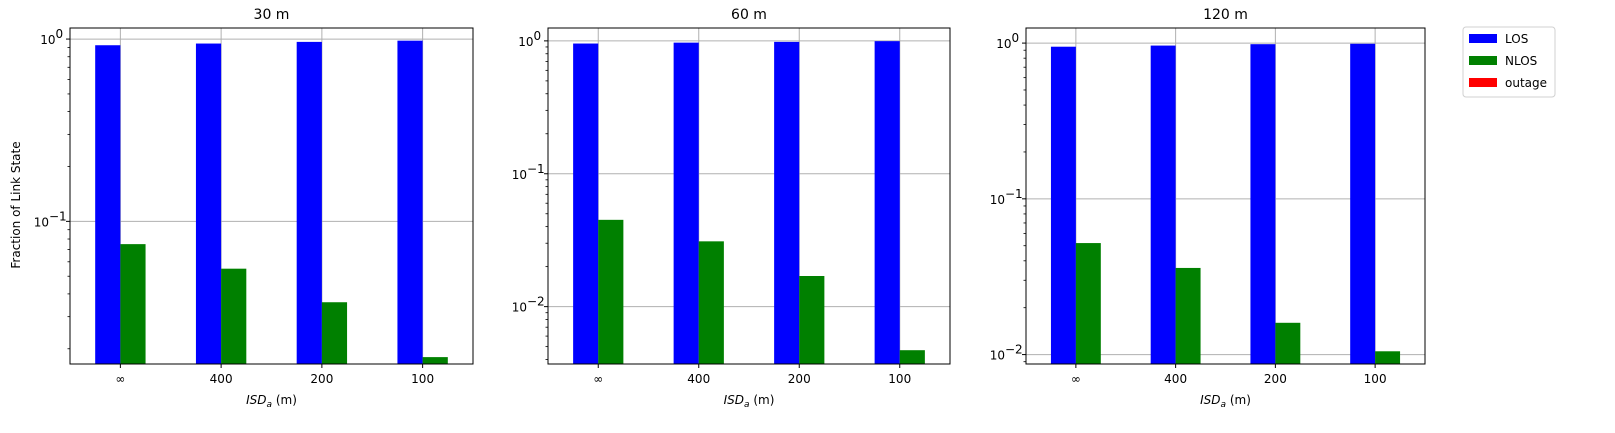 The height and width of the screenshot is (433, 1615). What do you see at coordinates (749, 15) in the screenshot?
I see `subplot-title: 60 m` at bounding box center [749, 15].